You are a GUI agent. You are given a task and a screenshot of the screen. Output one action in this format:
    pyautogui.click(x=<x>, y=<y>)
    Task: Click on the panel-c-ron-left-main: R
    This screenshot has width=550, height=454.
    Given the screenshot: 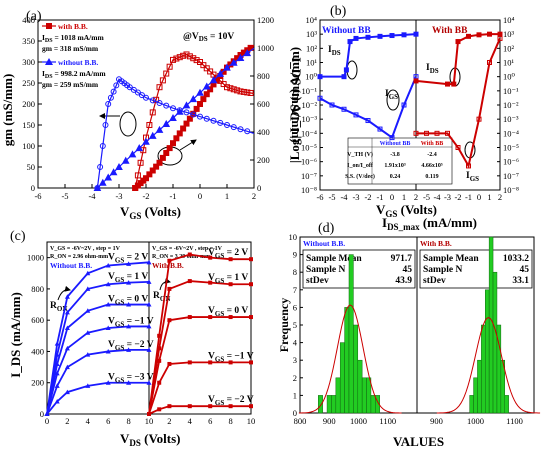 What is the action you would take?
    pyautogui.click(x=53, y=306)
    